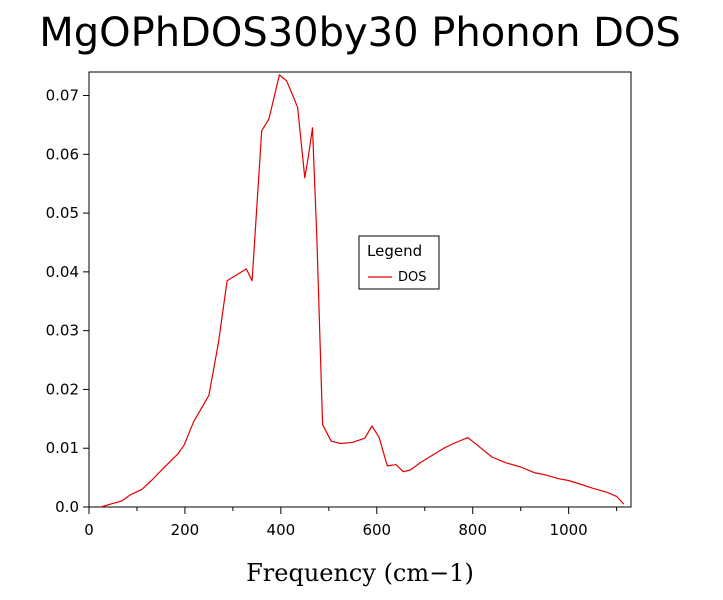 This screenshot has width=723, height=600. I want to click on x-axis-label: Frequency (cm−1), so click(360, 573).